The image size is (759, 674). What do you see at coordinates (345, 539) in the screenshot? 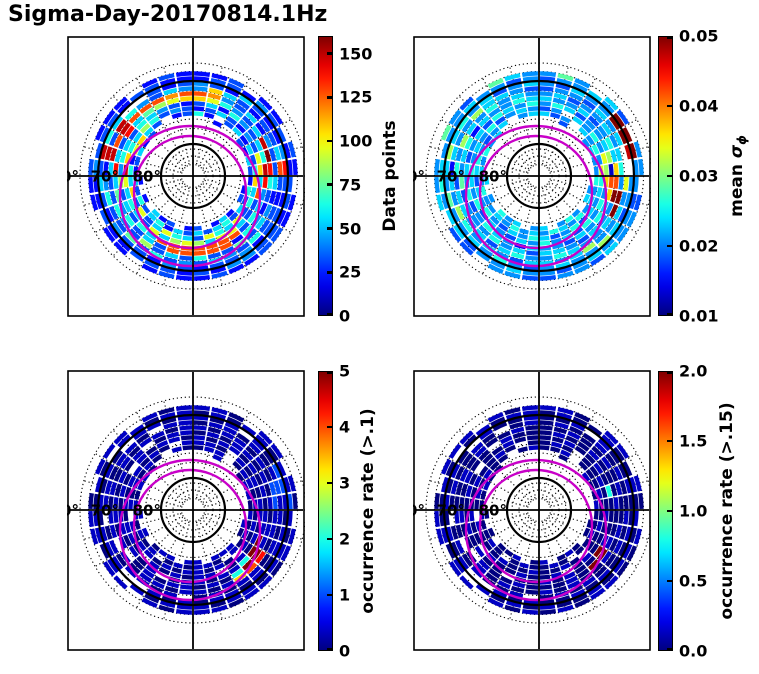
I see `colorbar-tick-label: 2` at bounding box center [345, 539].